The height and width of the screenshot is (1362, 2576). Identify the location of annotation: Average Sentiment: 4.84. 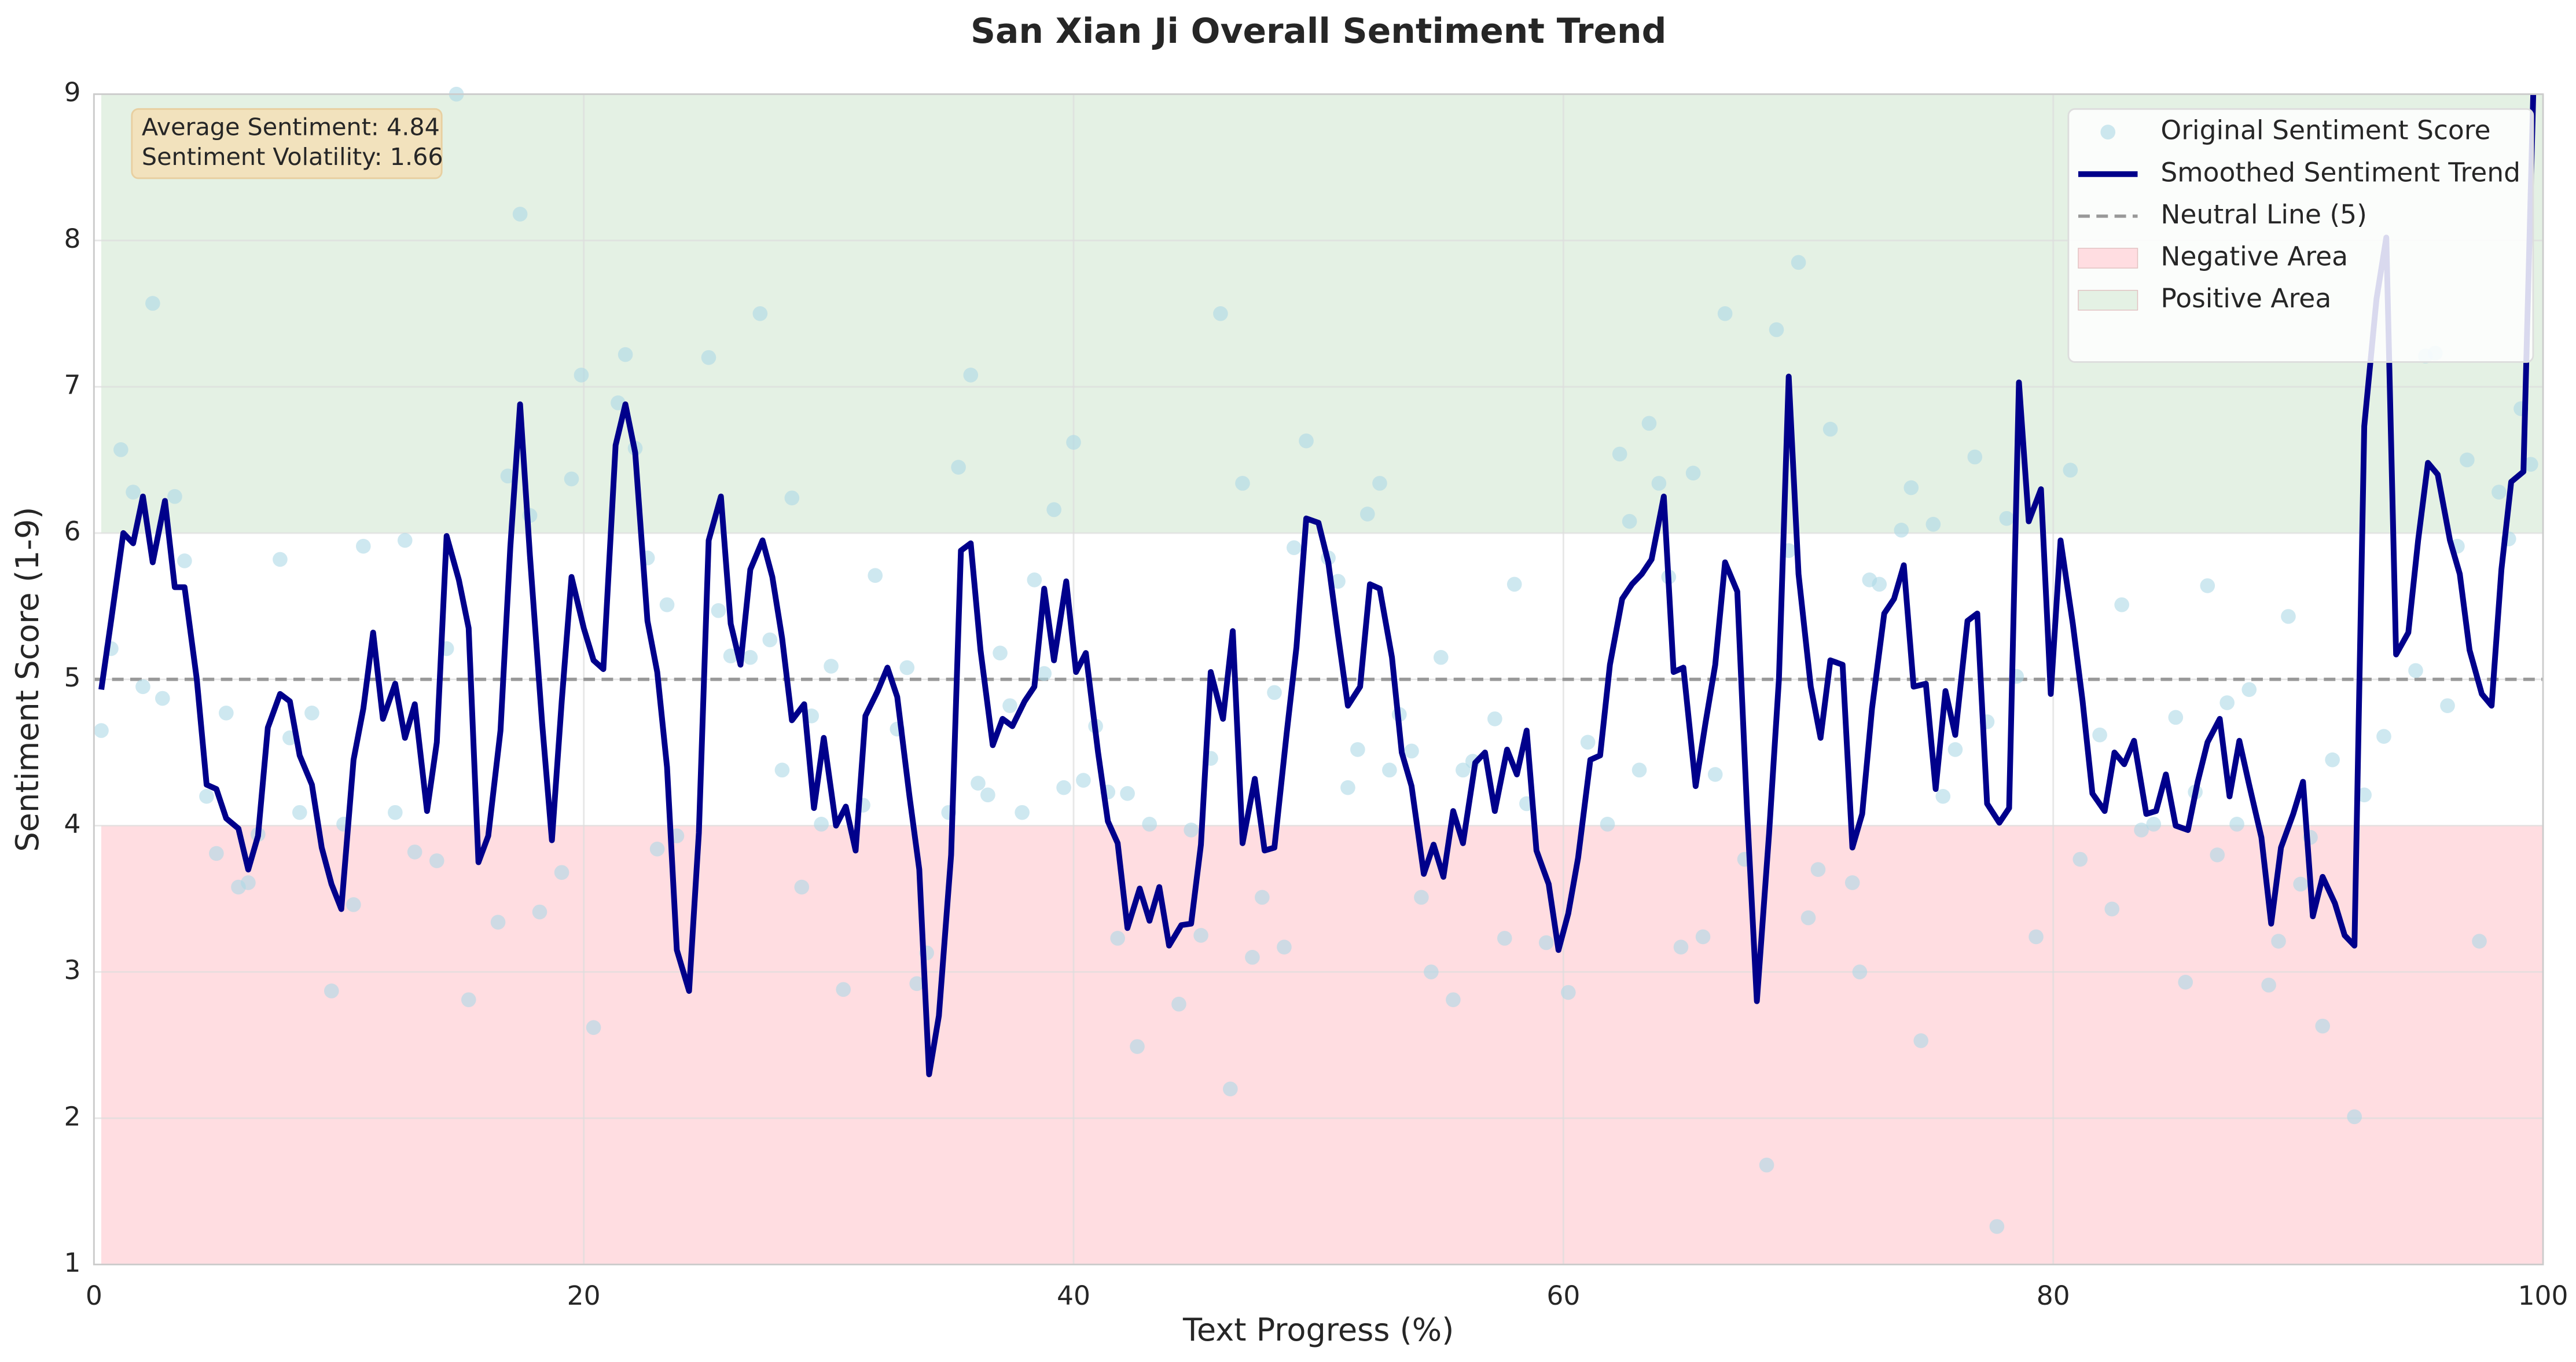
(291, 127).